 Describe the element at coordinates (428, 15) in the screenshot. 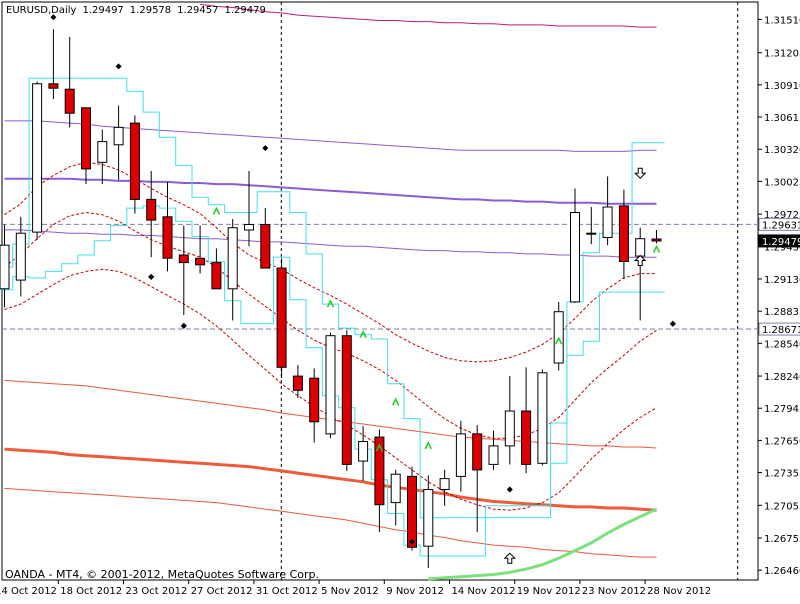

I see `ma-magenta-line` at that location.